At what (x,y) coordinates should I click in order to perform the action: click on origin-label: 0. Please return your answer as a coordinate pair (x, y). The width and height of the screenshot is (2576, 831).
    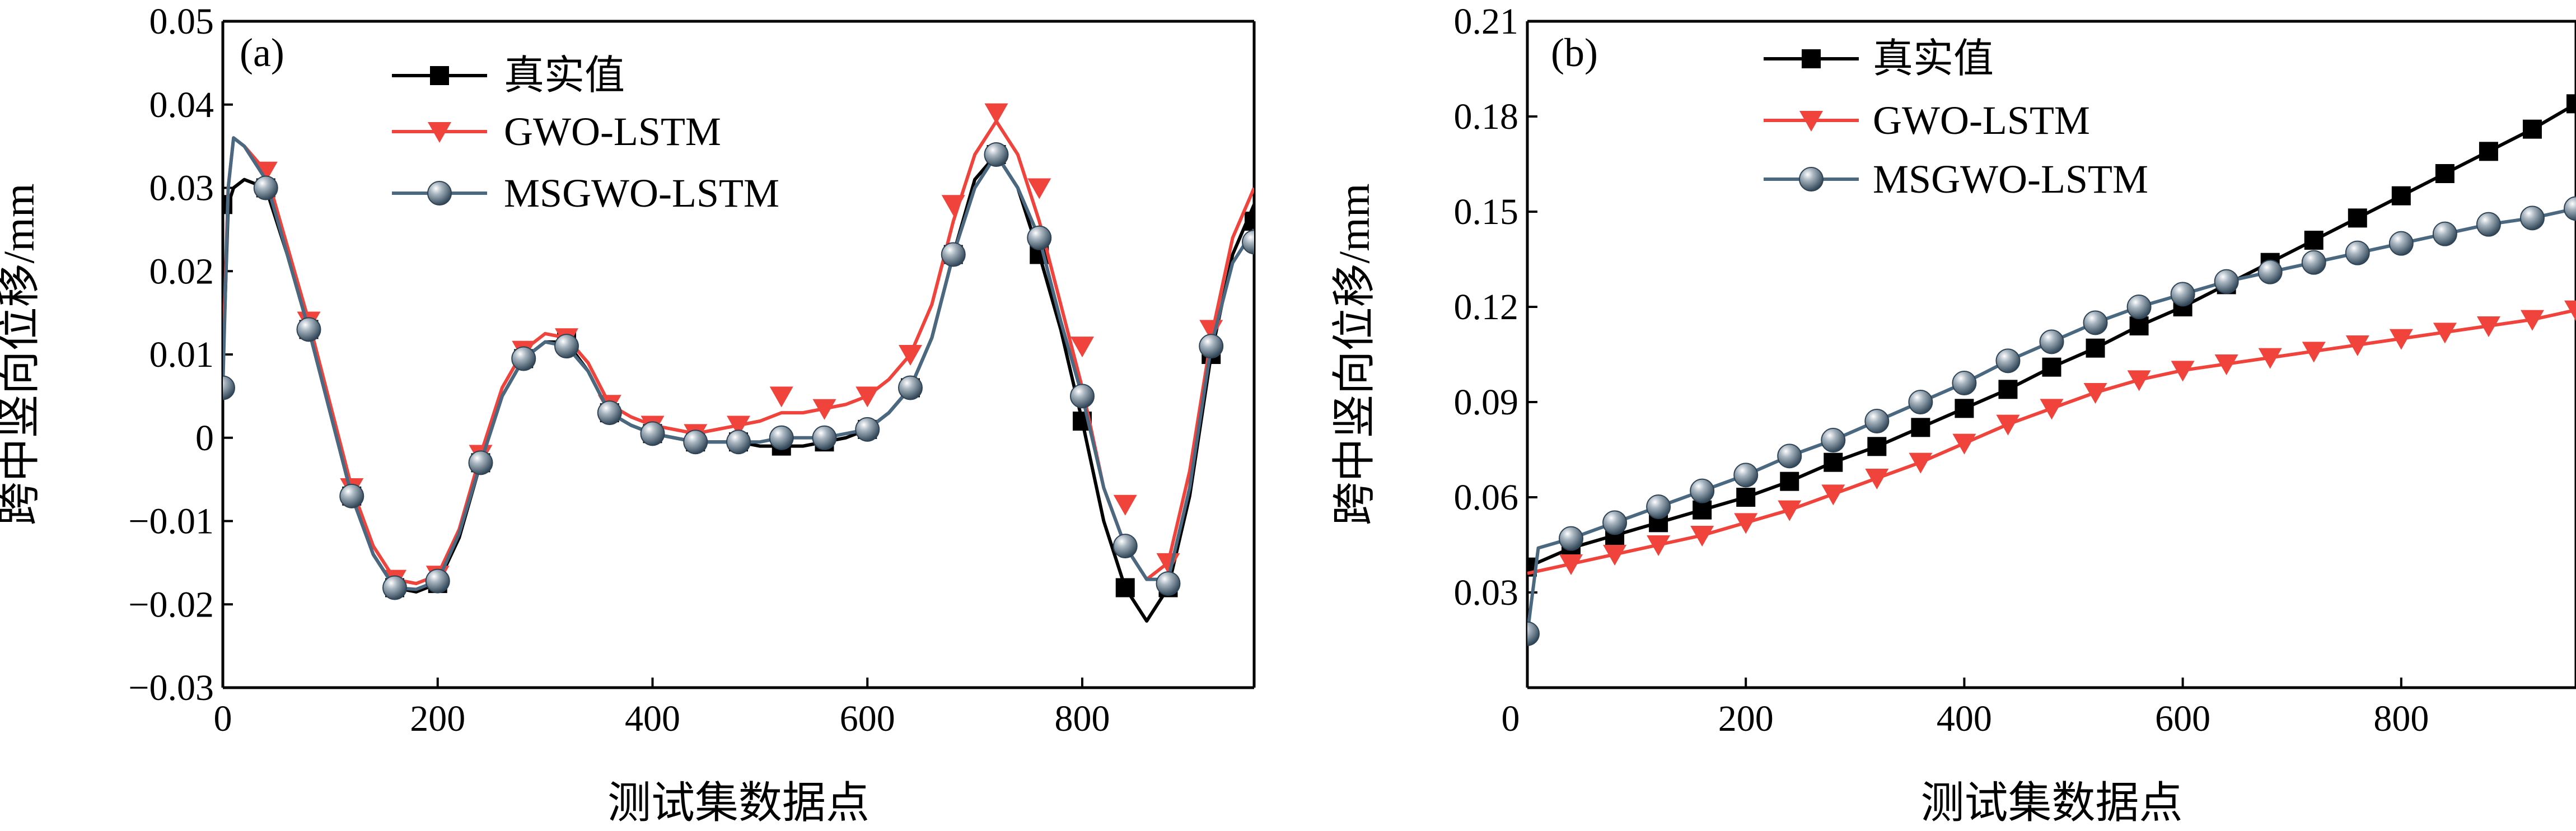
    Looking at the image, I should click on (1511, 718).